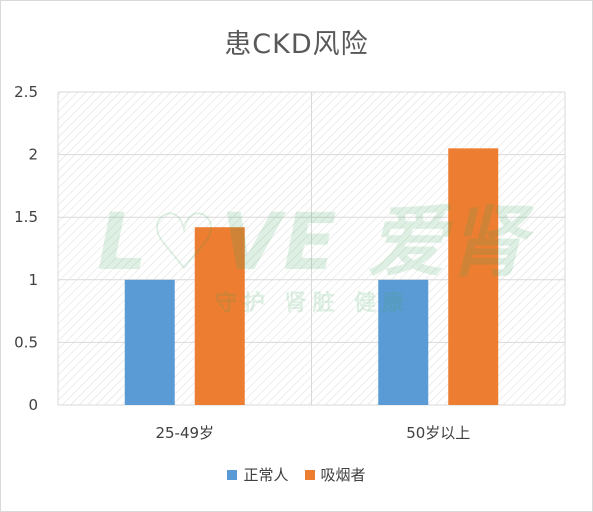 This screenshot has width=593, height=512. What do you see at coordinates (26, 217) in the screenshot?
I see `y-tick-label: 1.5` at bounding box center [26, 217].